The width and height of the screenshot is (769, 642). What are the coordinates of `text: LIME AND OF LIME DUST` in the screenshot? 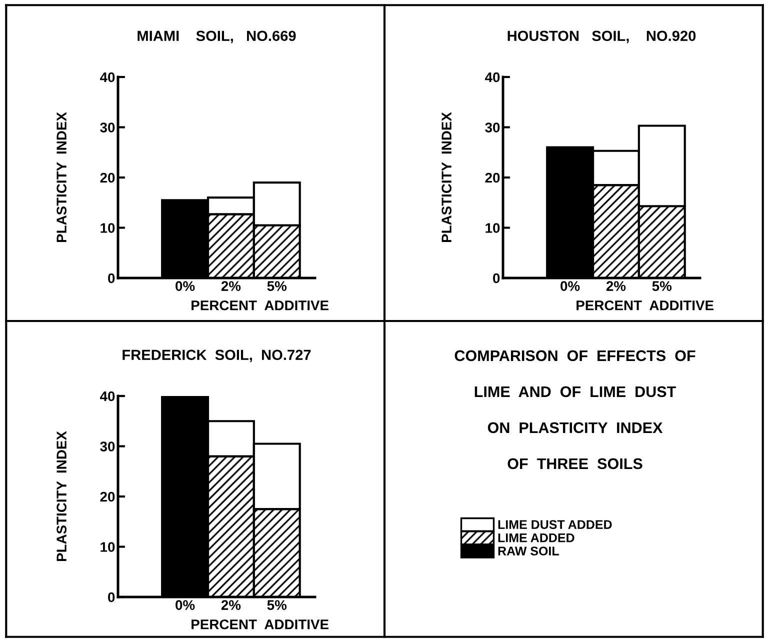 It's located at (575, 392).